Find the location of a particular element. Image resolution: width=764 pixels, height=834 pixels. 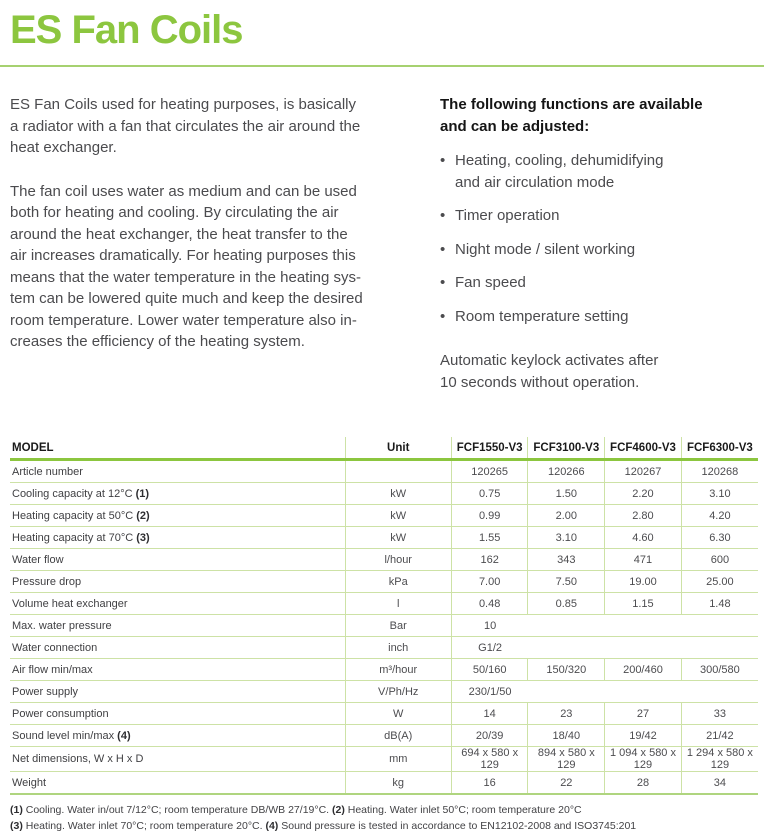

span-value-cell: 10 is located at coordinates (604, 626).